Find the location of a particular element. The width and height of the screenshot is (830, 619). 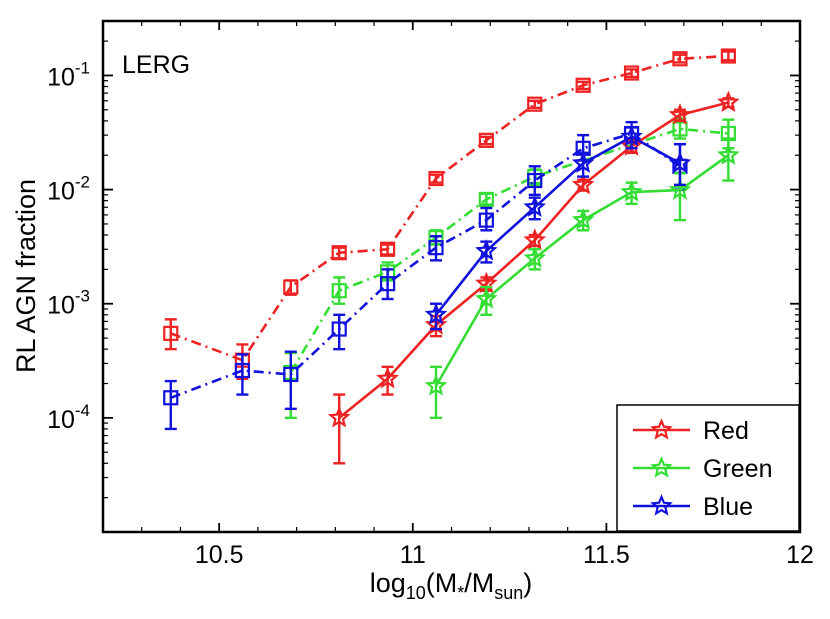

legend-label: Red is located at coordinates (726, 431).